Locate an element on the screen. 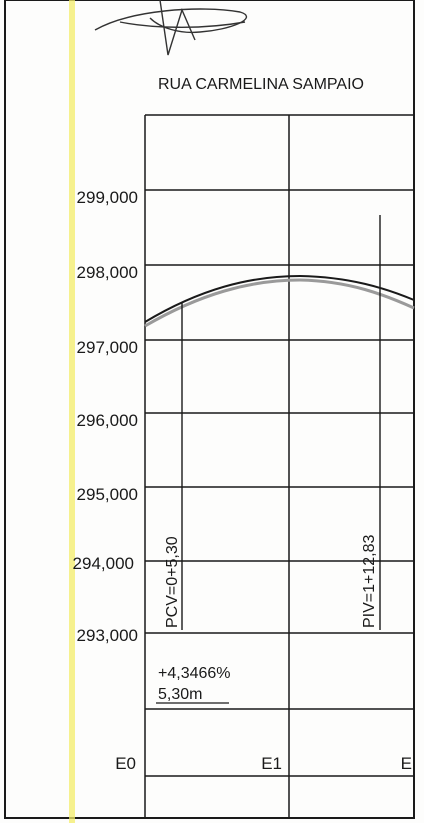 The width and height of the screenshot is (424, 823). profile-curve-shadow is located at coordinates (279, 303).